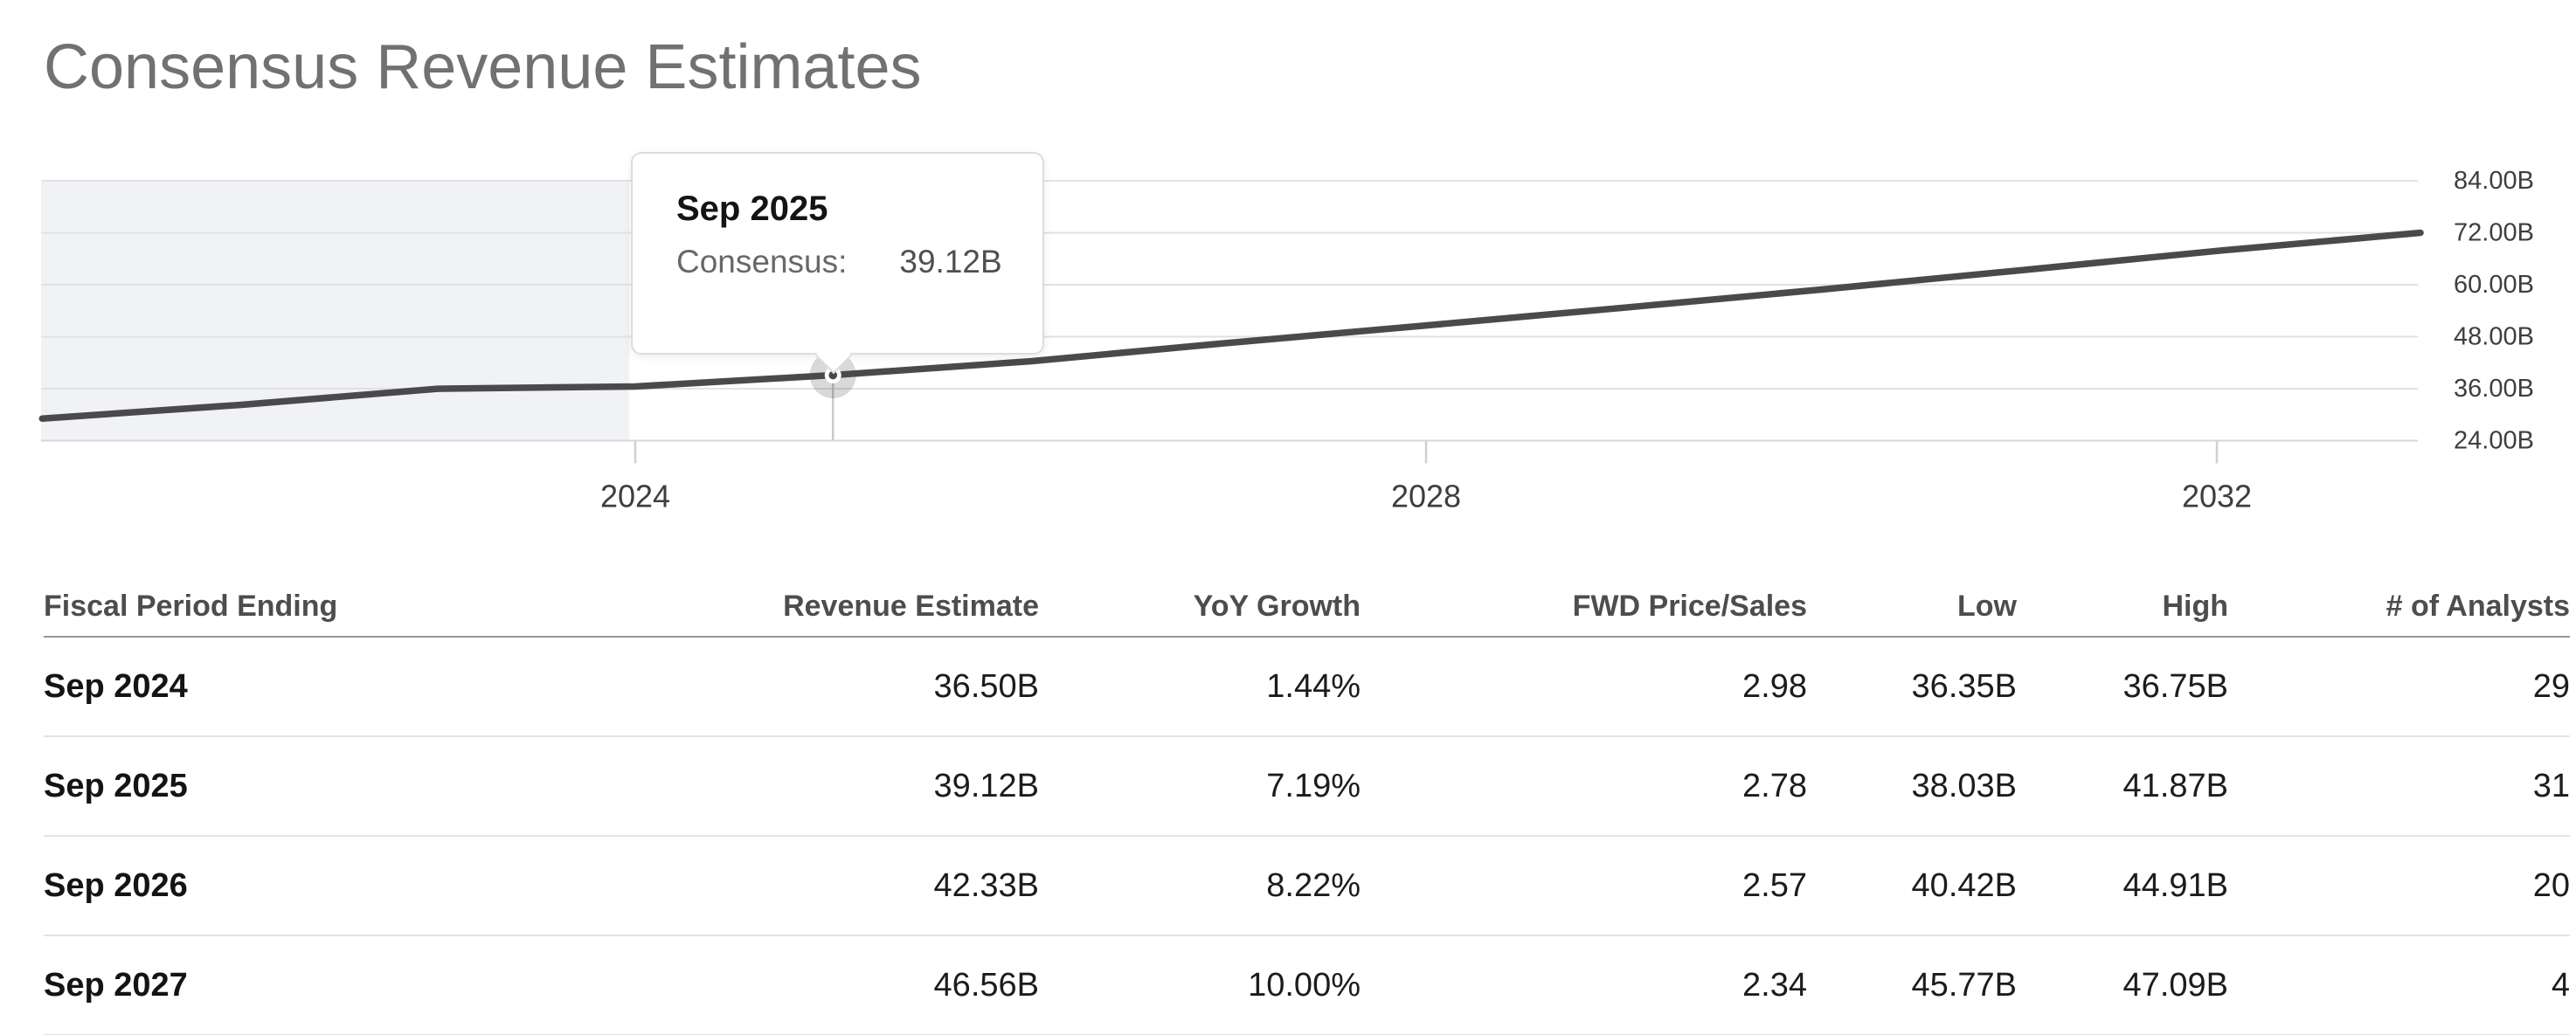  What do you see at coordinates (2399, 886) in the screenshot?
I see `value-cell: 20` at bounding box center [2399, 886].